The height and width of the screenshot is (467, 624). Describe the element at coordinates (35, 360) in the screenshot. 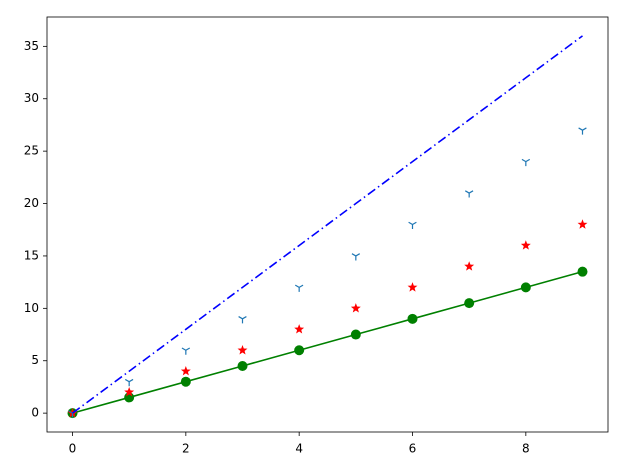

I see `y-tick-label: 5` at that location.